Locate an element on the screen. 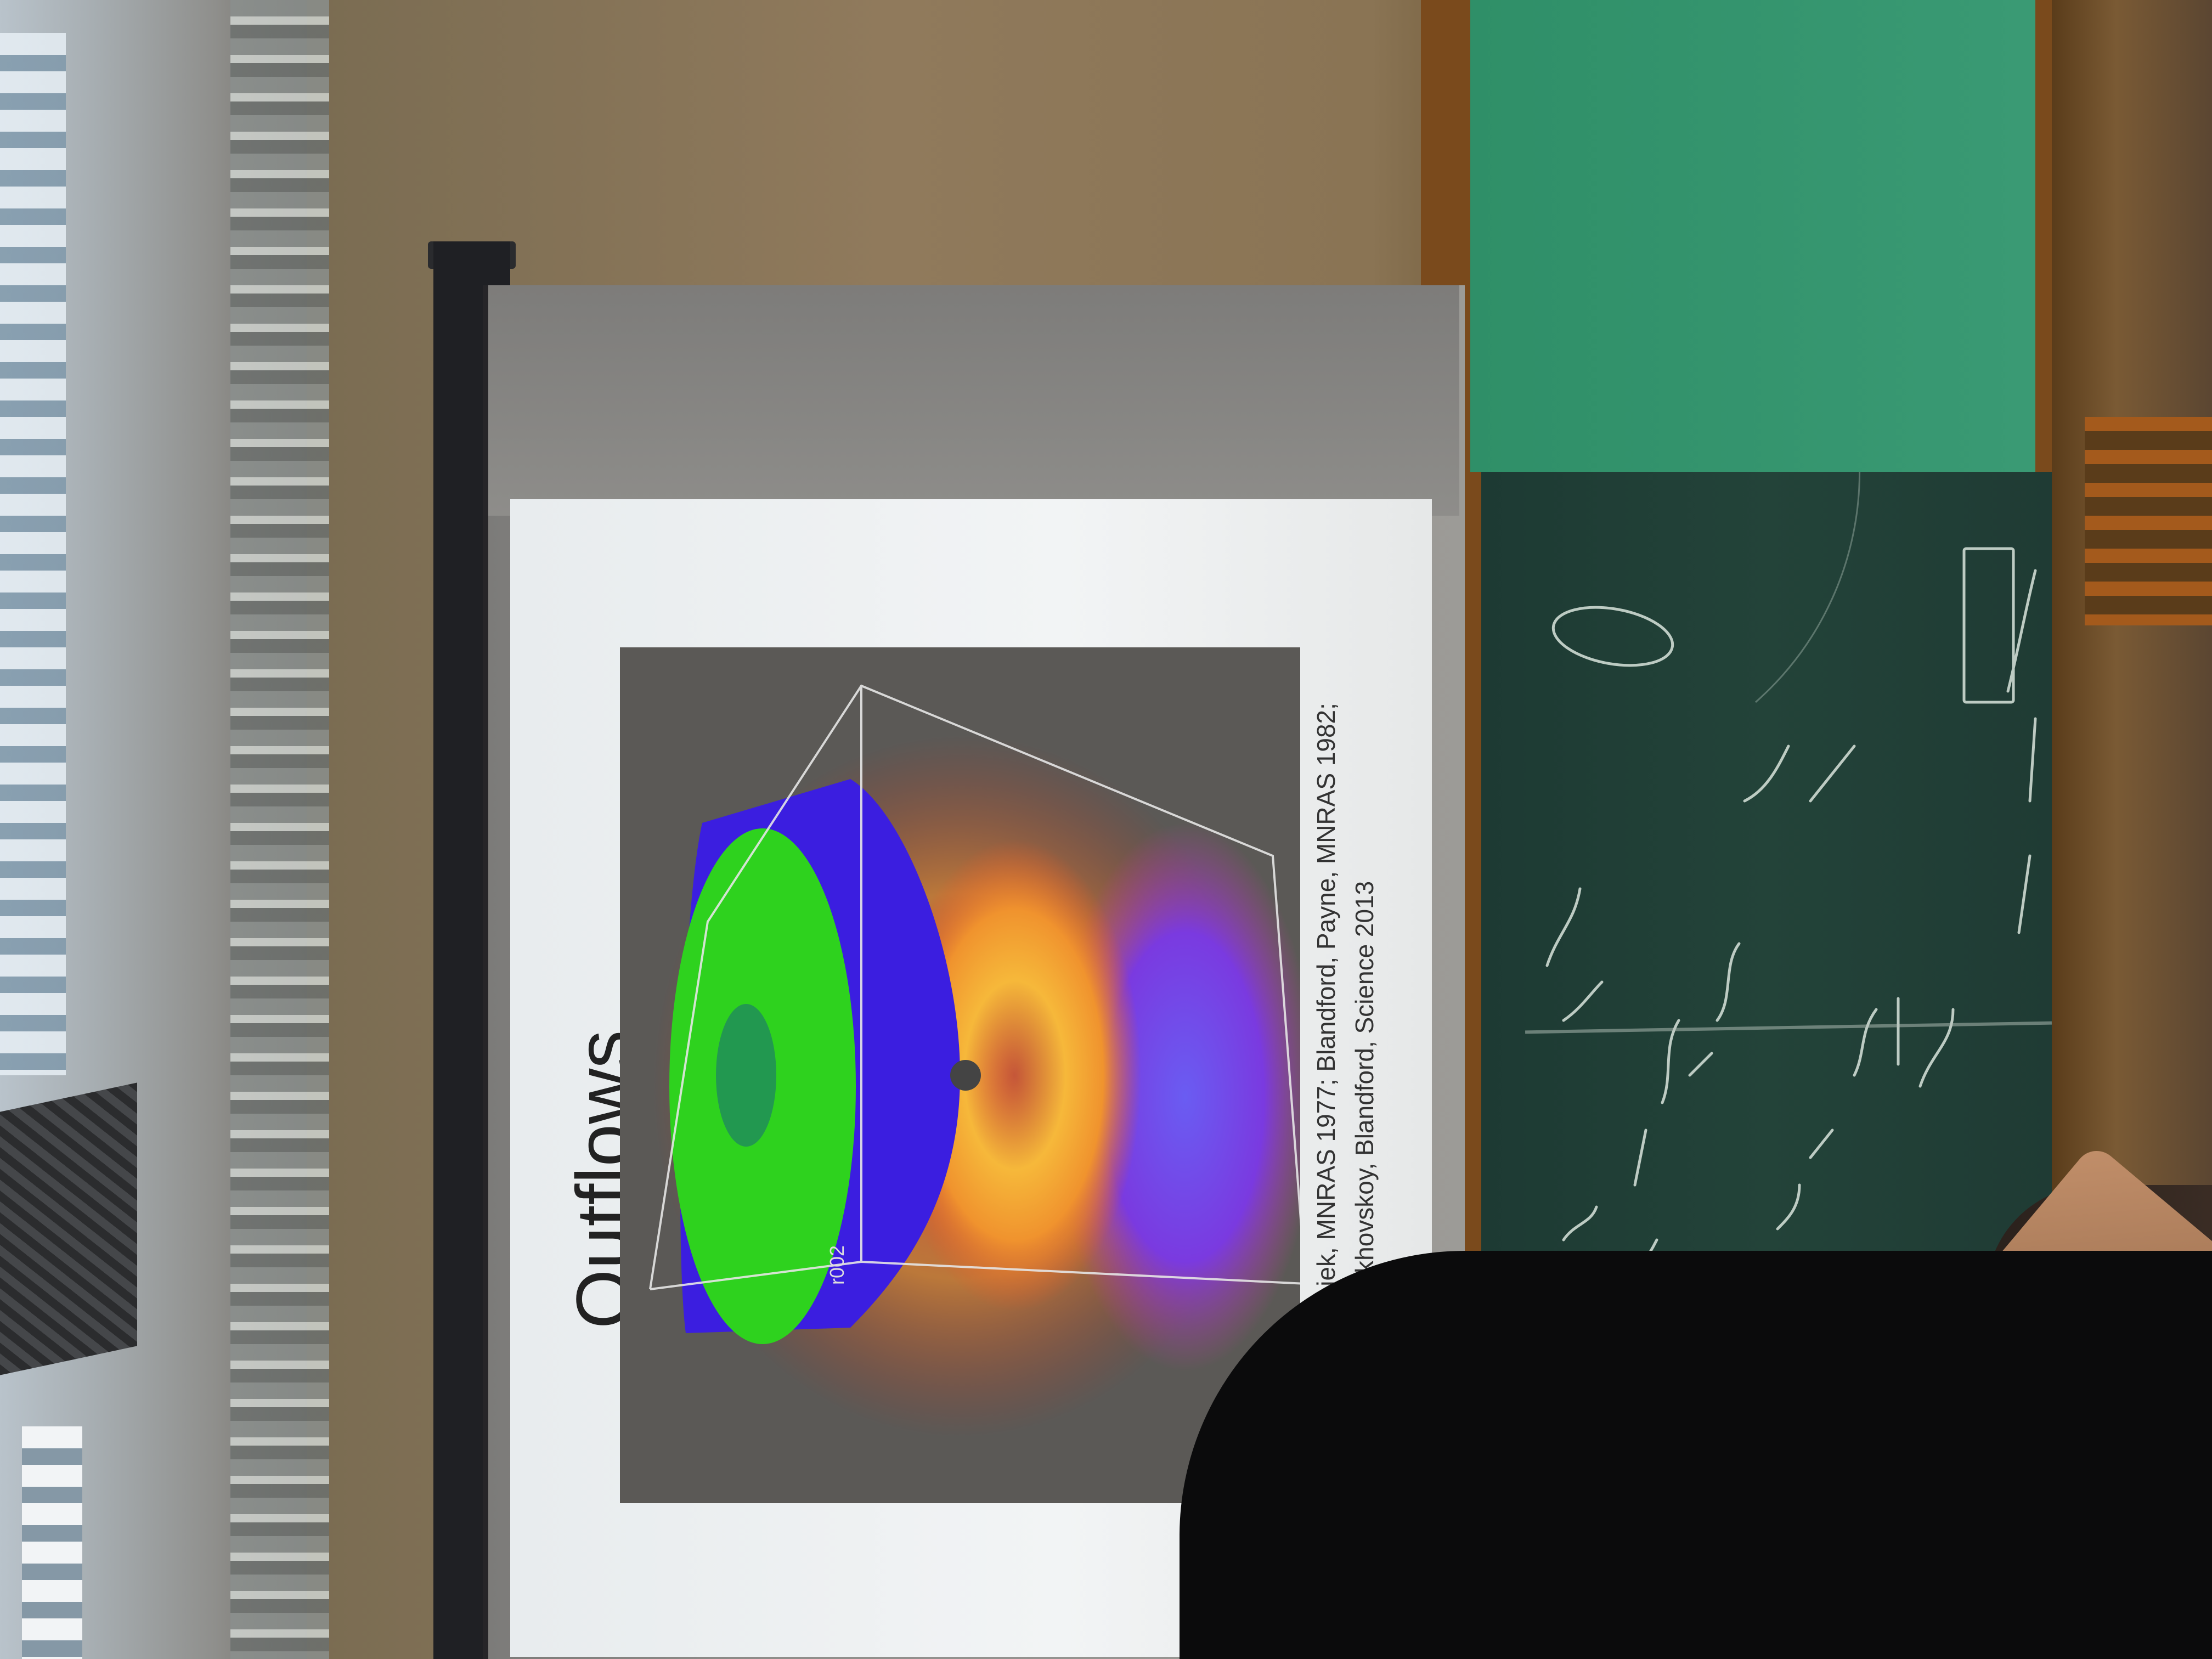  audience-head-silhouette is located at coordinates (1696, 1455).